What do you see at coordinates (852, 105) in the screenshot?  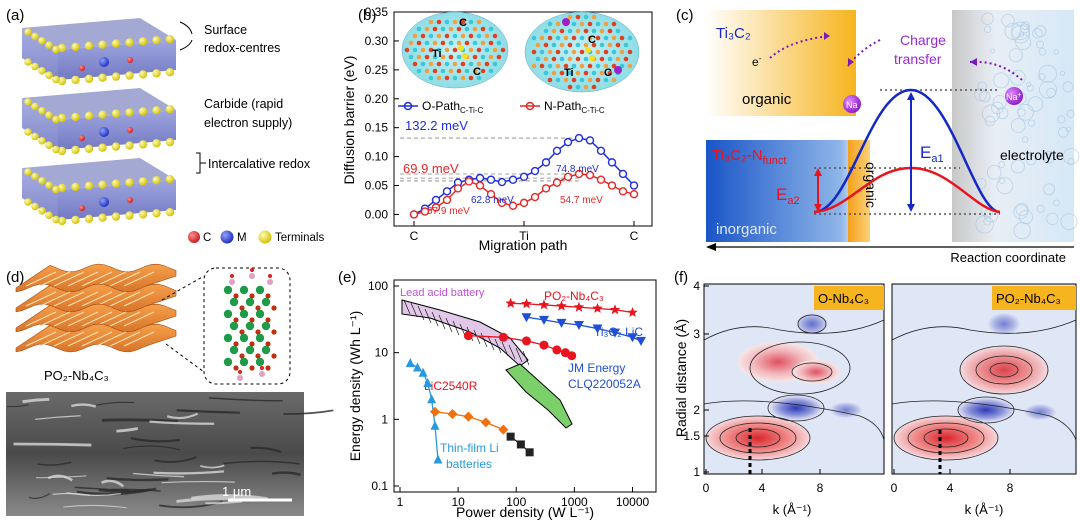 I see `svg-text: Na` at bounding box center [852, 105].